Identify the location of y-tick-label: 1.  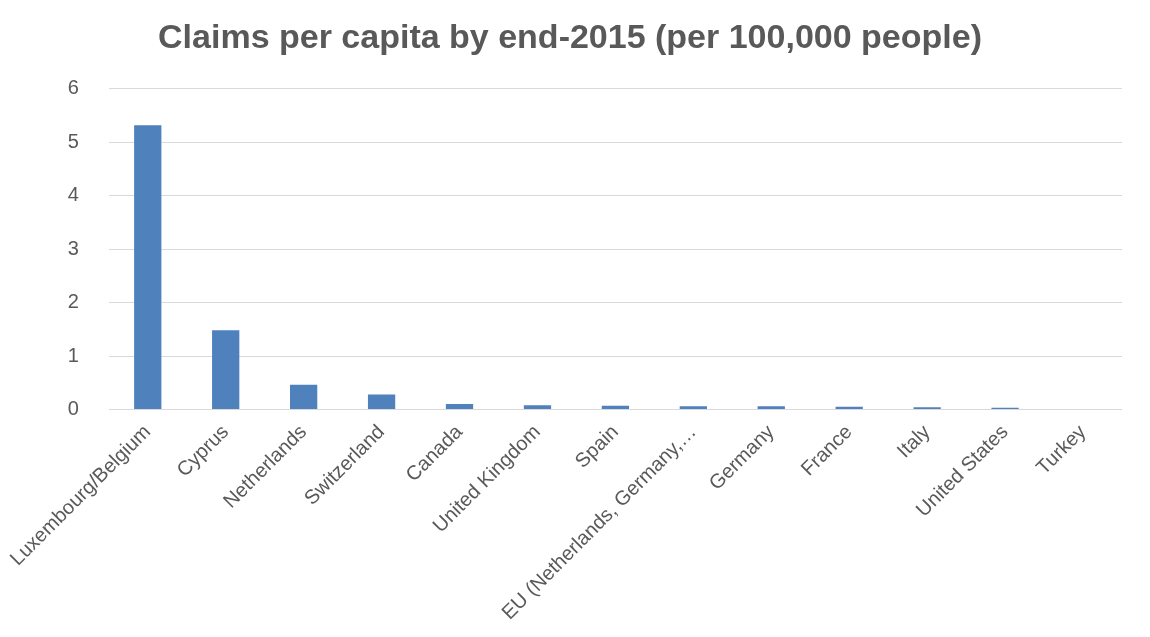
(73, 354).